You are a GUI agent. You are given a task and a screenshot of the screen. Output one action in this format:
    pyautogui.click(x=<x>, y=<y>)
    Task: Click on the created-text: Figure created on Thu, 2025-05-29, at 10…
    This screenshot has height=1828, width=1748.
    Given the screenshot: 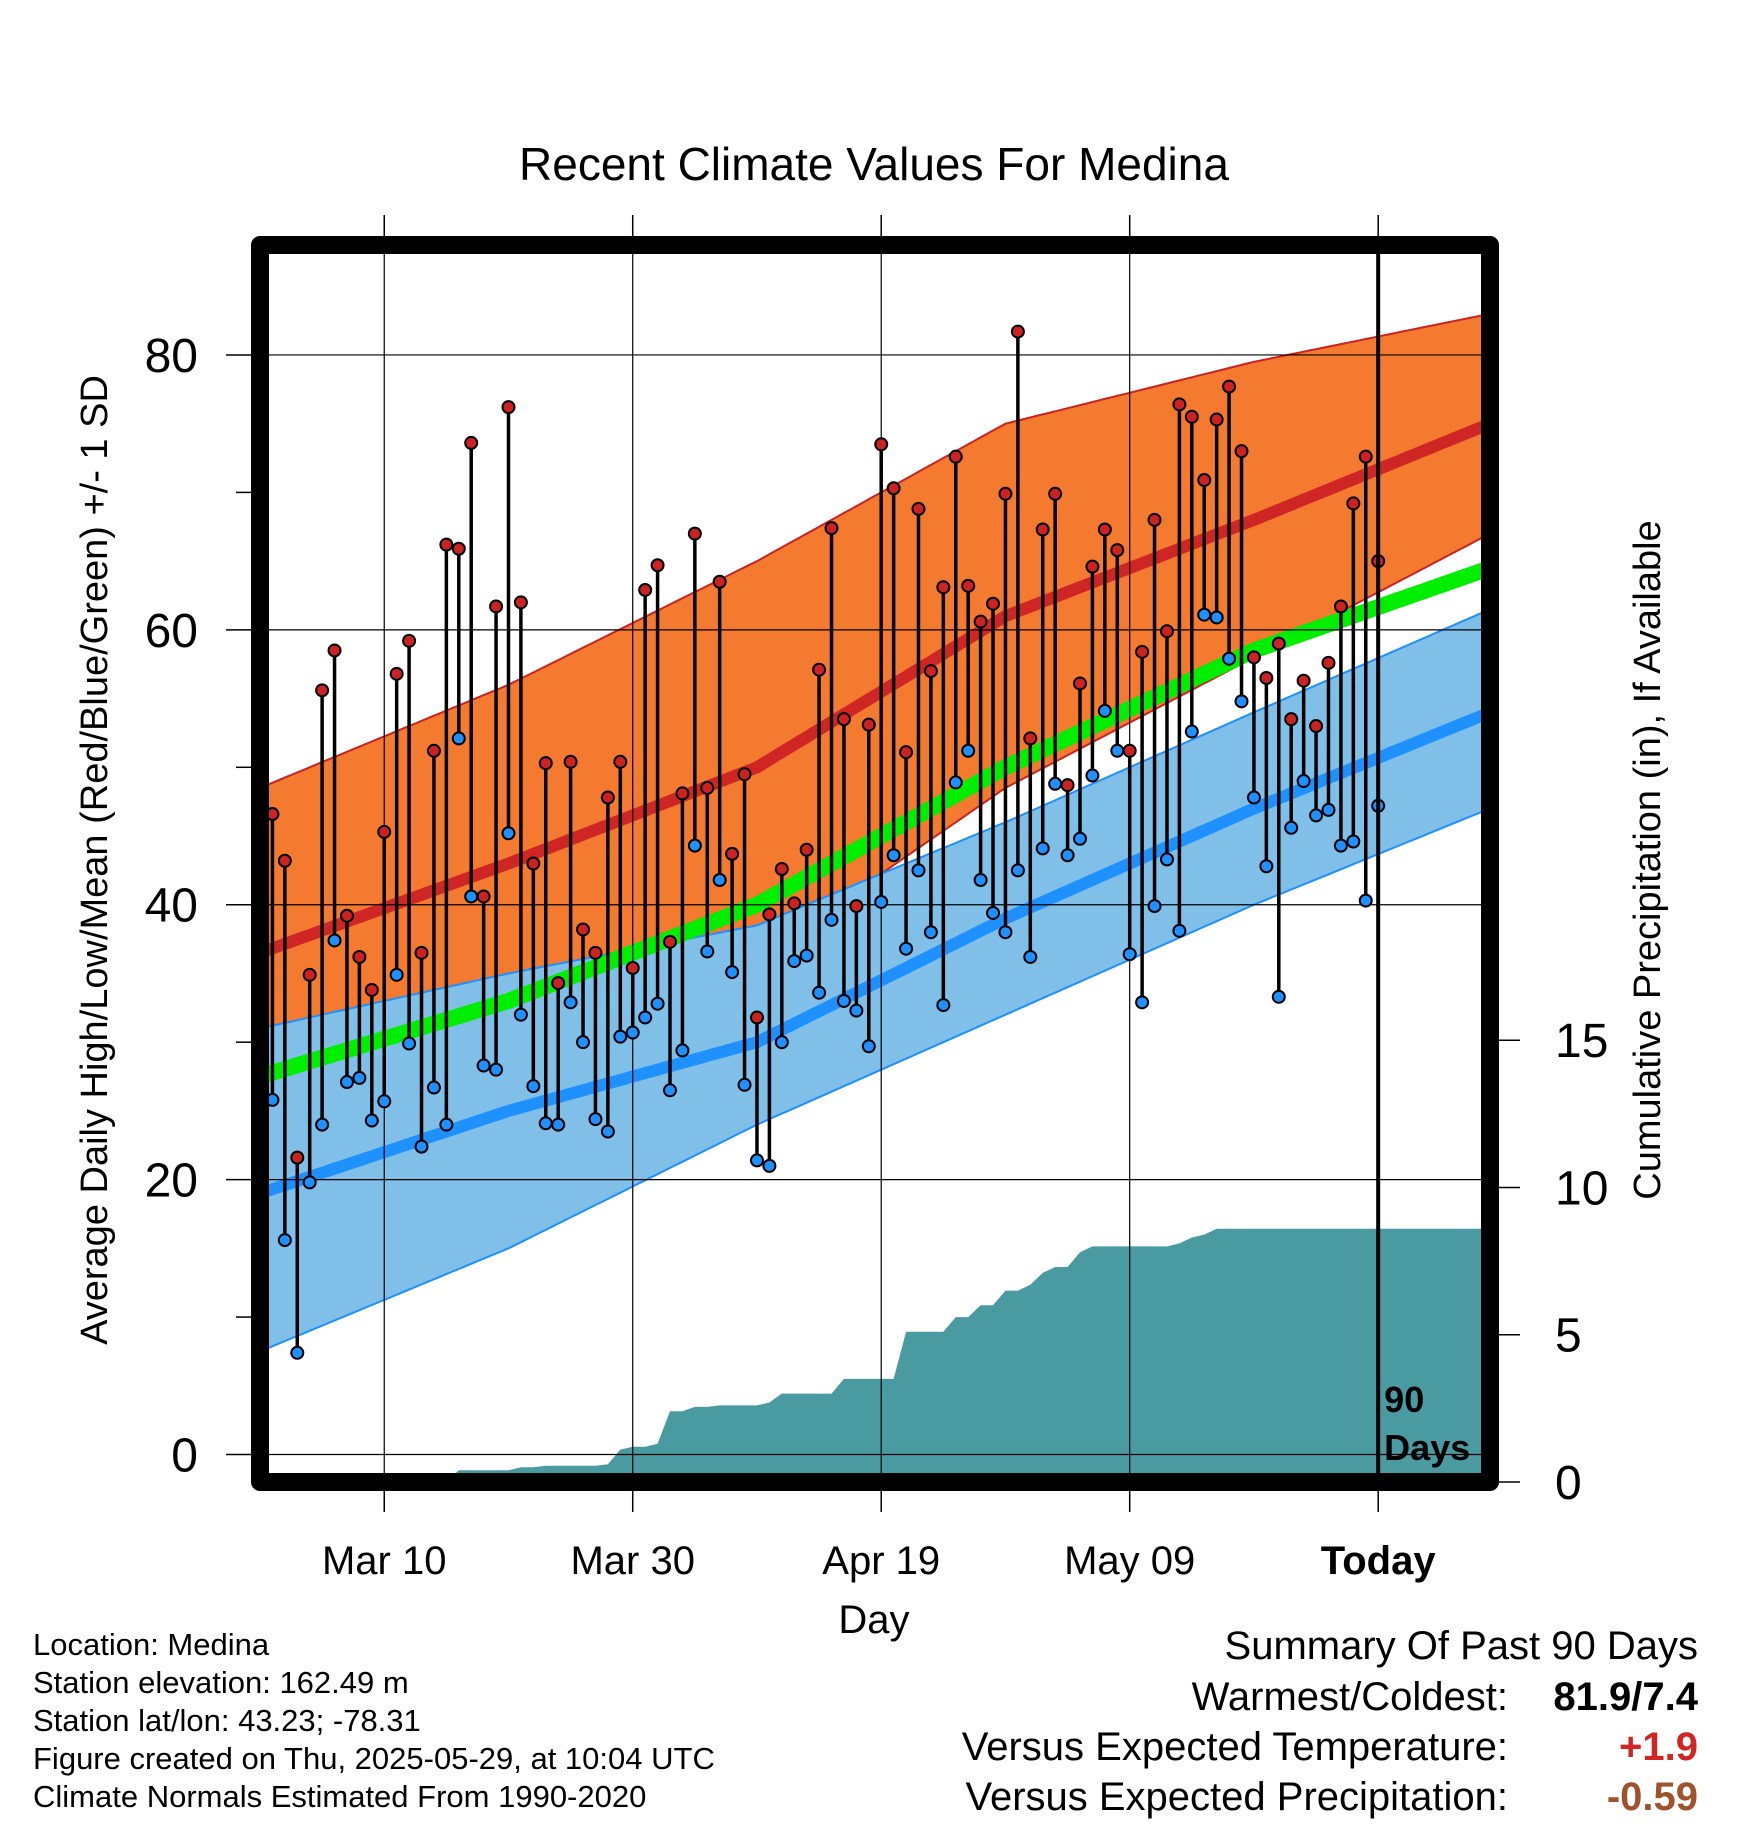 What is the action you would take?
    pyautogui.click(x=374, y=1758)
    